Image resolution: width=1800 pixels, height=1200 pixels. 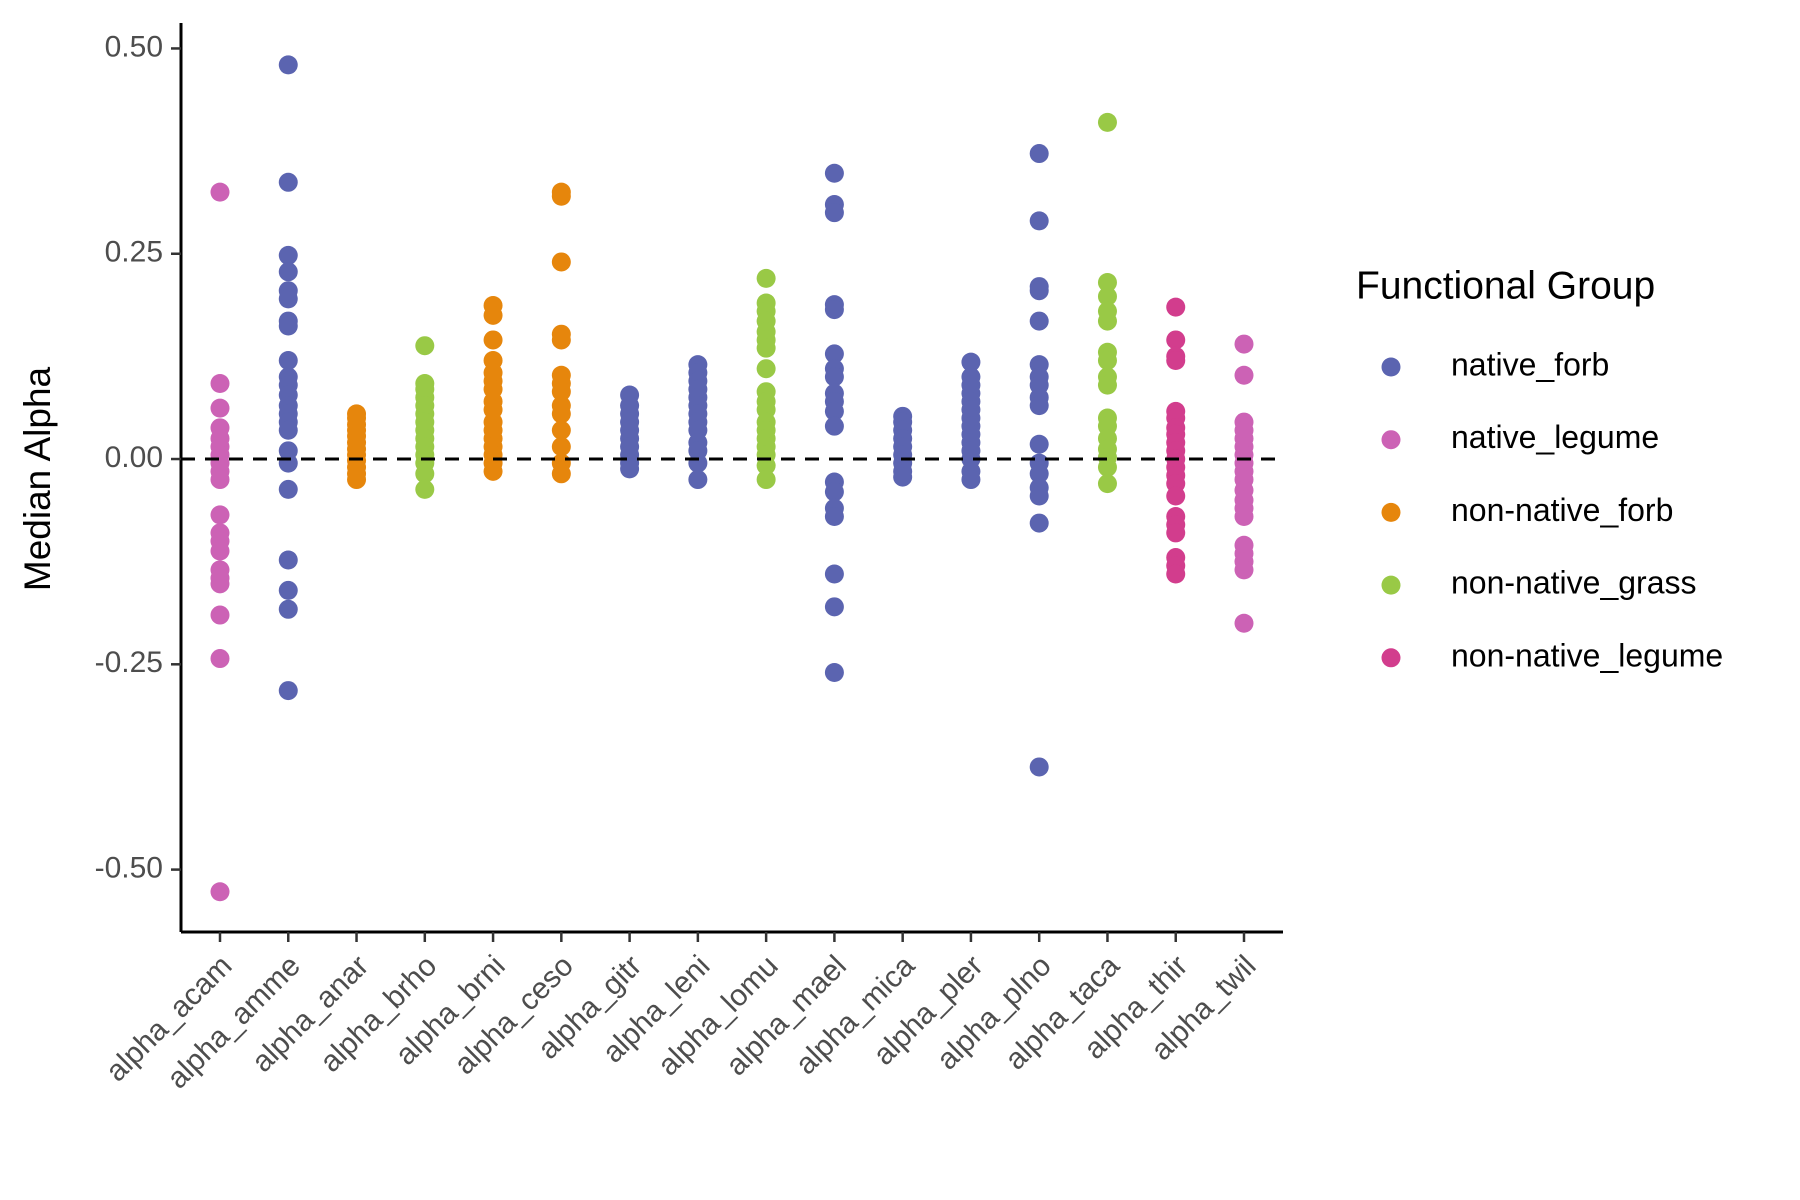 I want to click on legend-label: native_forb, so click(x=1530, y=364).